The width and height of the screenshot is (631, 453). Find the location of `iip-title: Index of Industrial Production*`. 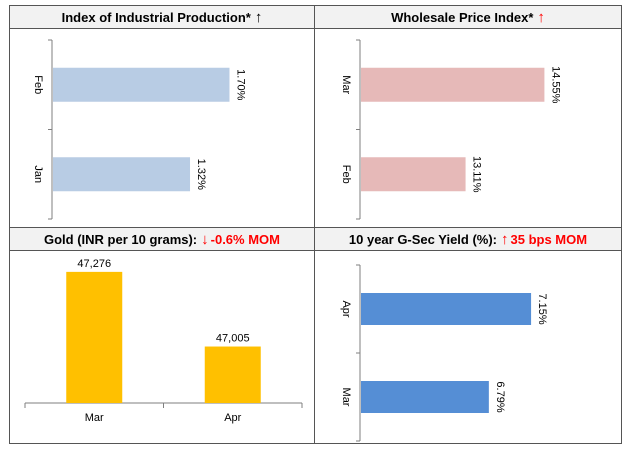

iip-title: Index of Industrial Production* is located at coordinates (156, 17).